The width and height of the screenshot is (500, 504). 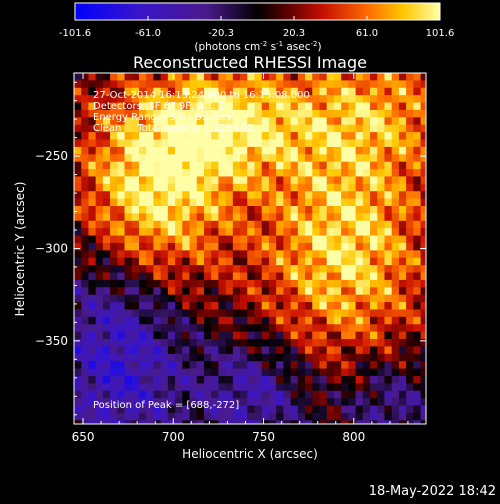 I want to click on peak-position-label: Position of Peak = [688,-272], so click(x=166, y=405).